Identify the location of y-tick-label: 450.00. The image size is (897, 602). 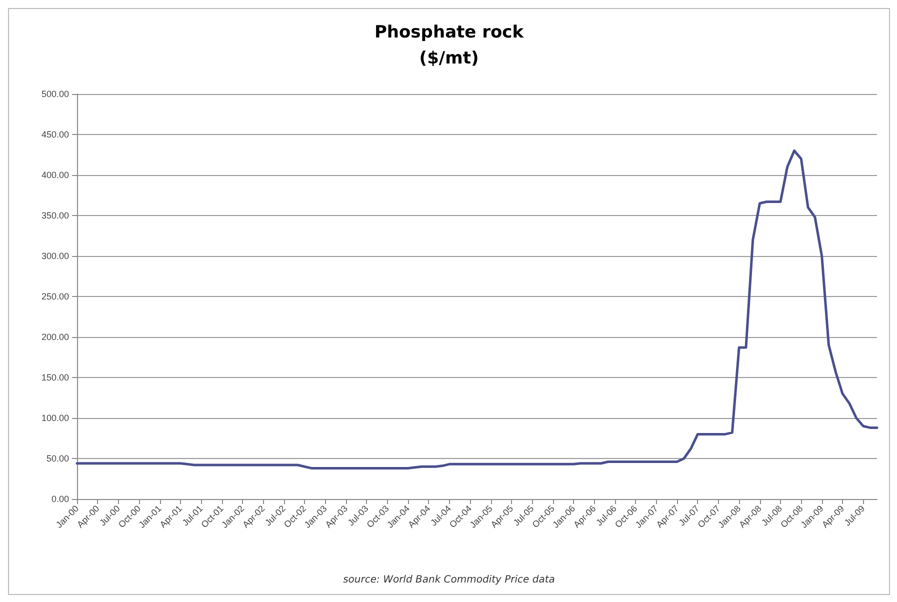
(55, 135).